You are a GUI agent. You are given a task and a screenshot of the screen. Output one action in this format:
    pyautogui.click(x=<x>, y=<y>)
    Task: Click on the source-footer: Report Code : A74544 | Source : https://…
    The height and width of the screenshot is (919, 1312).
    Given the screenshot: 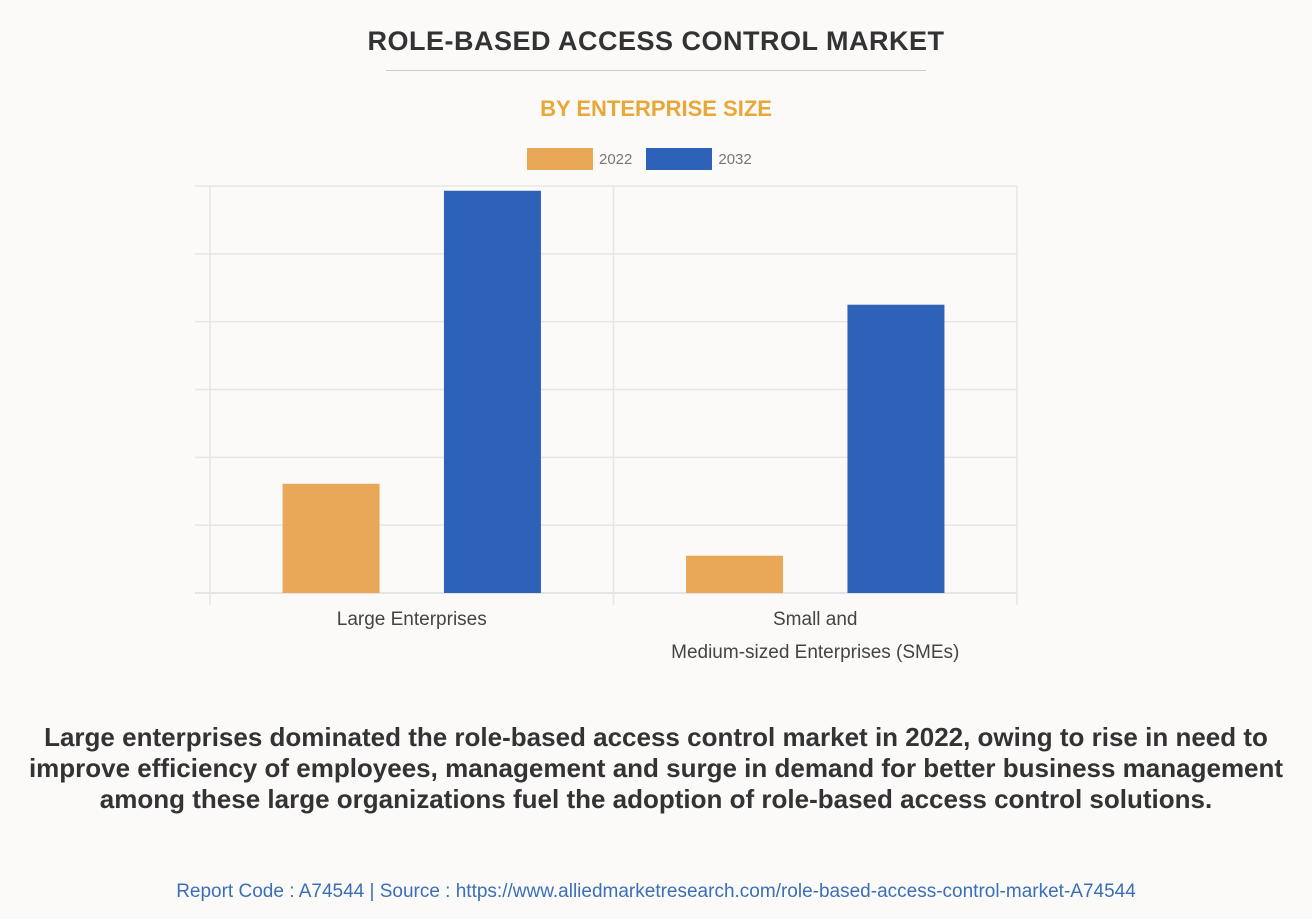 What is the action you would take?
    pyautogui.click(x=656, y=891)
    